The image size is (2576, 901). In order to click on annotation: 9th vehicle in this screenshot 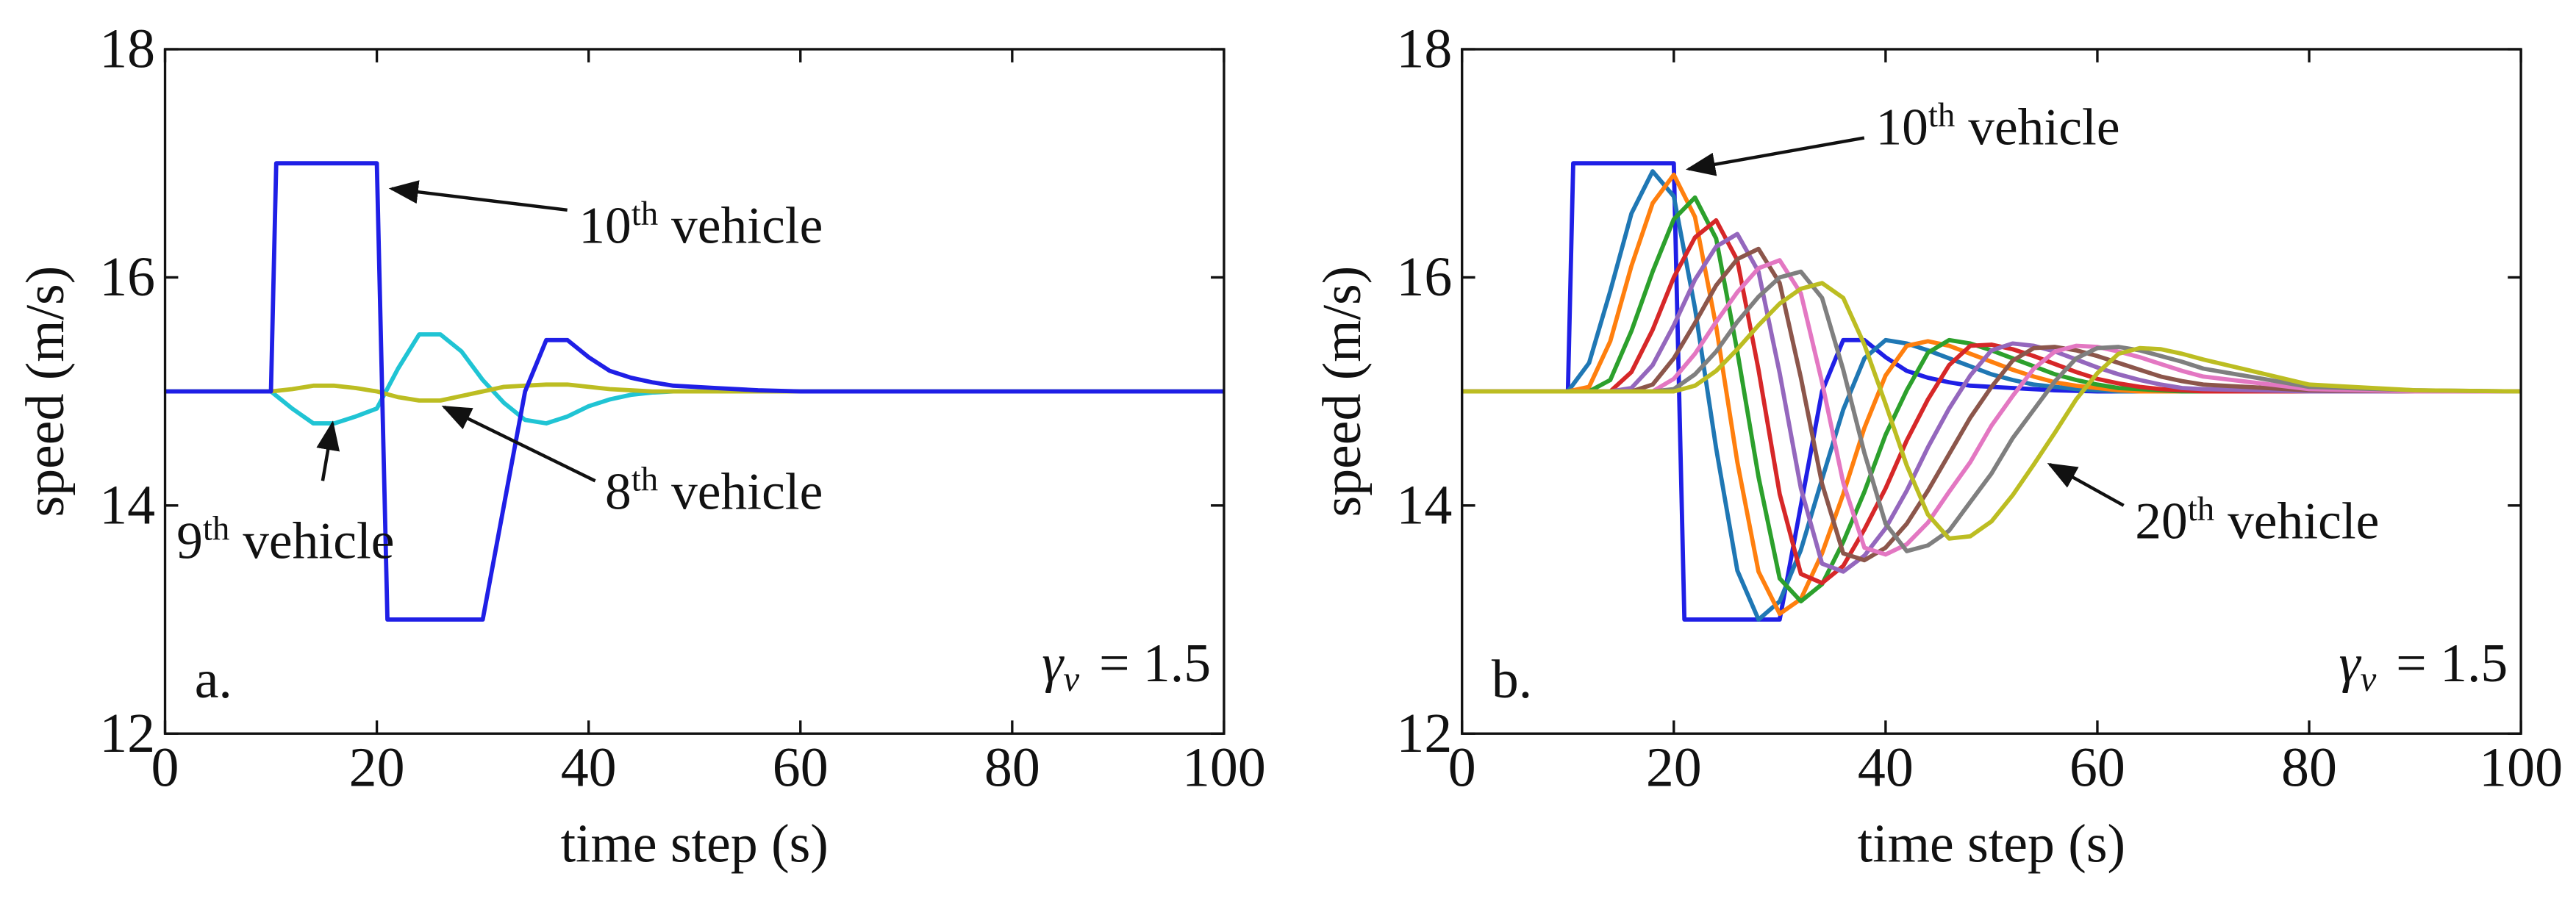, I will do `click(285, 540)`.